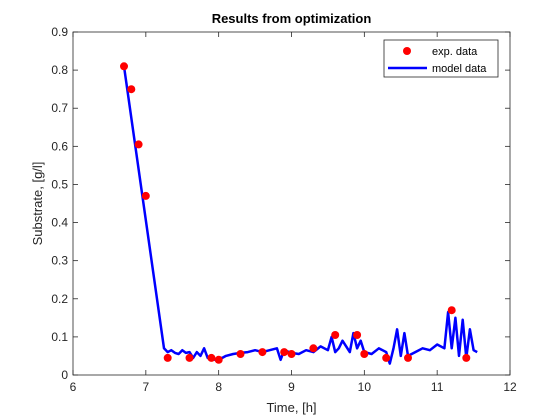 Image resolution: width=560 pixels, height=420 pixels. I want to click on chart-title: Results from optimization, so click(292, 18).